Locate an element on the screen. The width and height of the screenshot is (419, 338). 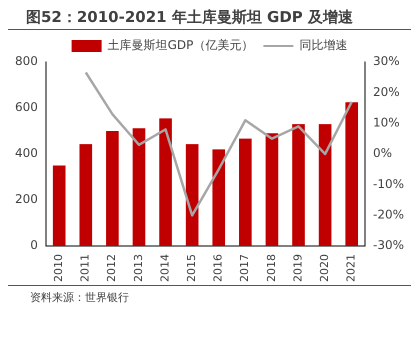
y2-tick-label: -10% is located at coordinates (388, 183).